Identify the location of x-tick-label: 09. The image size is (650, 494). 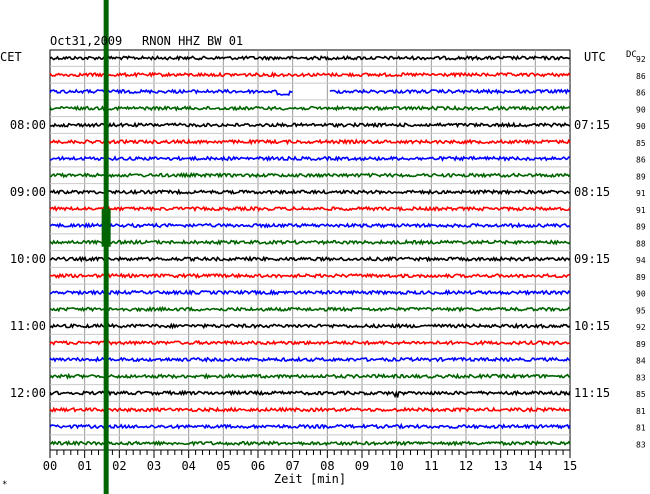
(362, 466).